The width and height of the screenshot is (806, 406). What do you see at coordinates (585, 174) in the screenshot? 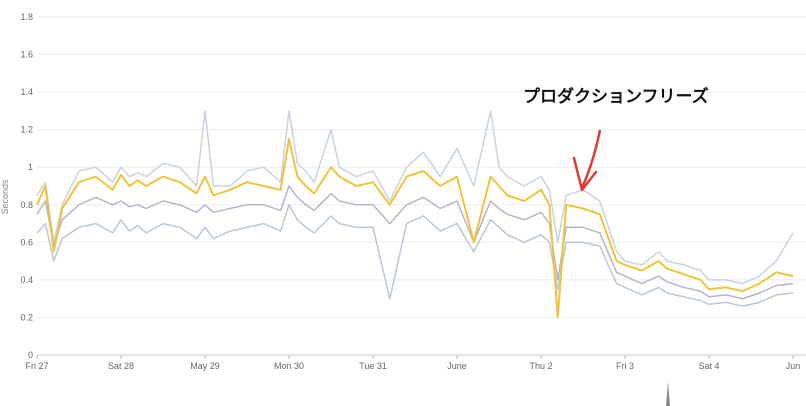
I see `annotation-arrowhead-icon` at bounding box center [585, 174].